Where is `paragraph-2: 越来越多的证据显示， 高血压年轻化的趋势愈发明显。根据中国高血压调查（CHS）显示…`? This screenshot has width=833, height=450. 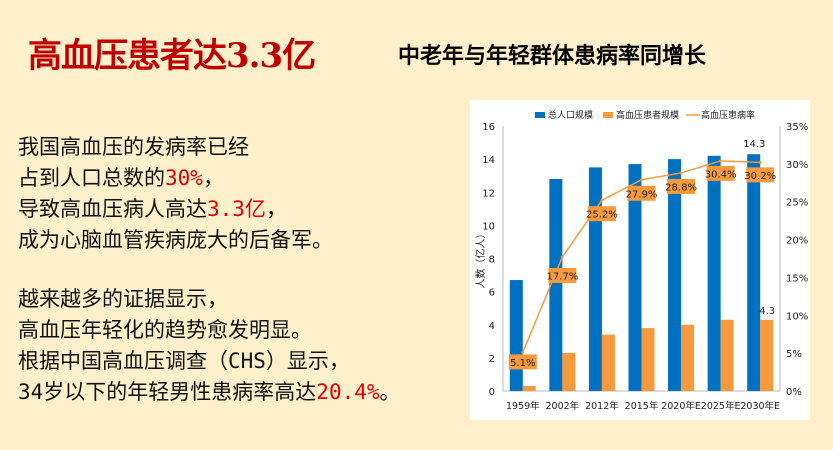
paragraph-2: 越来越多的证据显示， 高血压年轻化的趋势愈发明显。根据中国高血压调查（CHS）显示… is located at coordinates (209, 346).